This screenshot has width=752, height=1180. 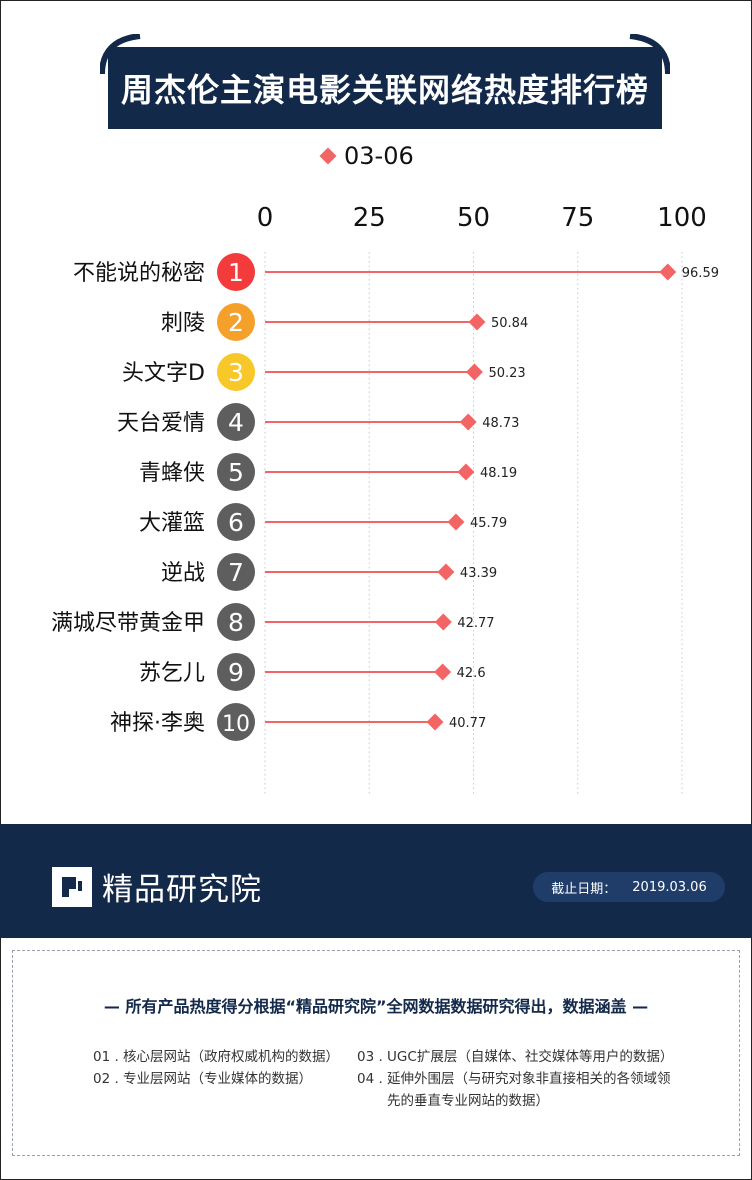 I want to click on rank-number-8: 8, so click(x=236, y=622).